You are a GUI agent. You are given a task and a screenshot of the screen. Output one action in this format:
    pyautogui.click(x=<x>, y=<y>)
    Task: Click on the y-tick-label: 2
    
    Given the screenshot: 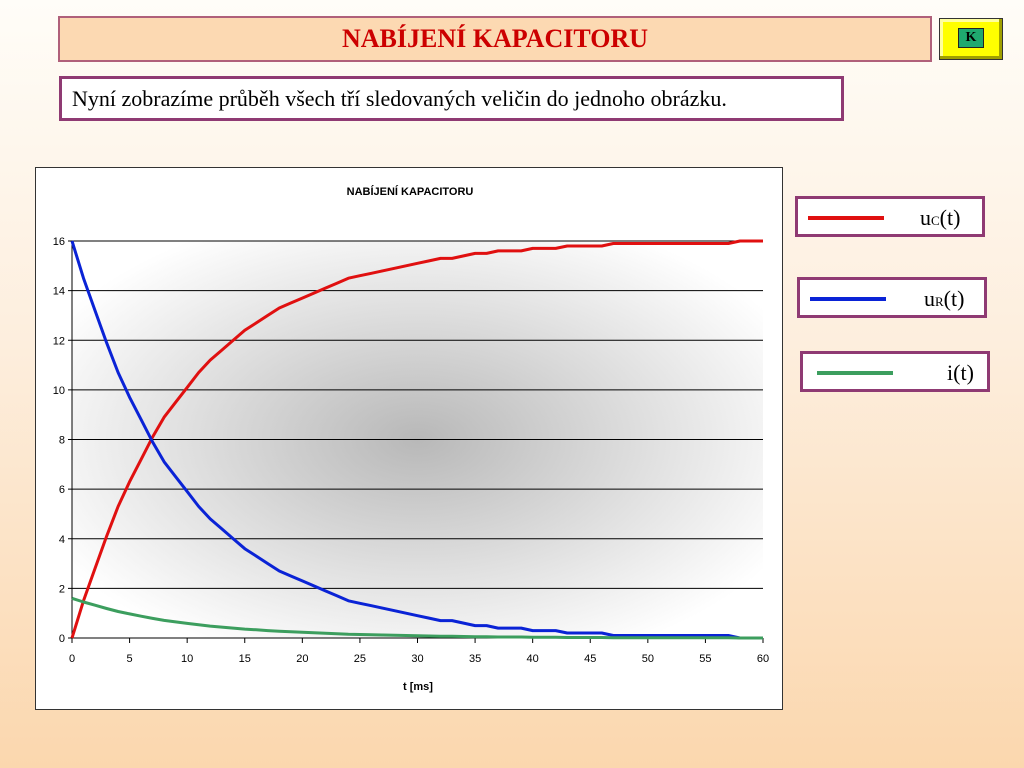 What is the action you would take?
    pyautogui.click(x=62, y=589)
    